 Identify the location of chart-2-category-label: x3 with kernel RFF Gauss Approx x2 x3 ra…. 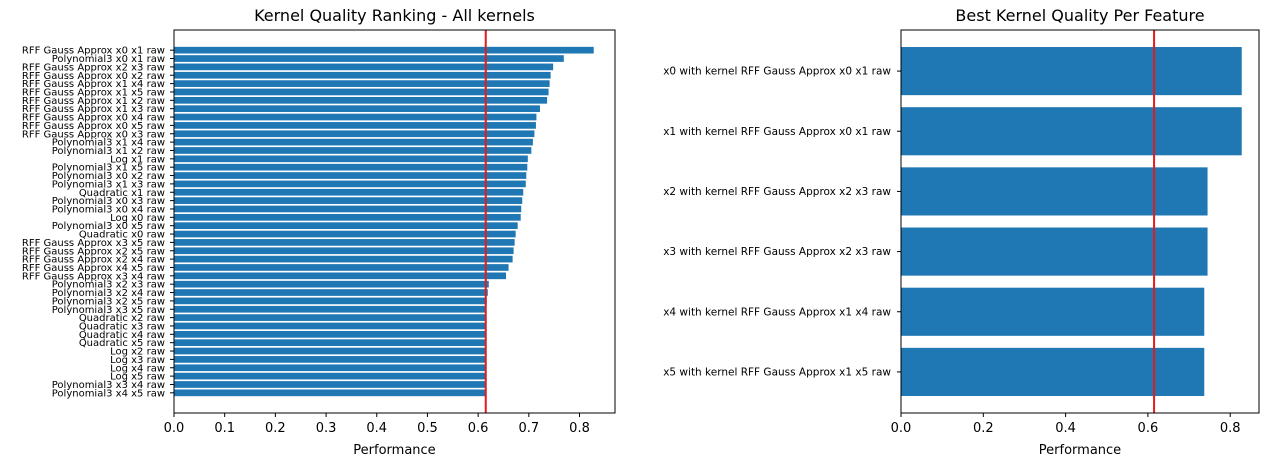
(777, 252).